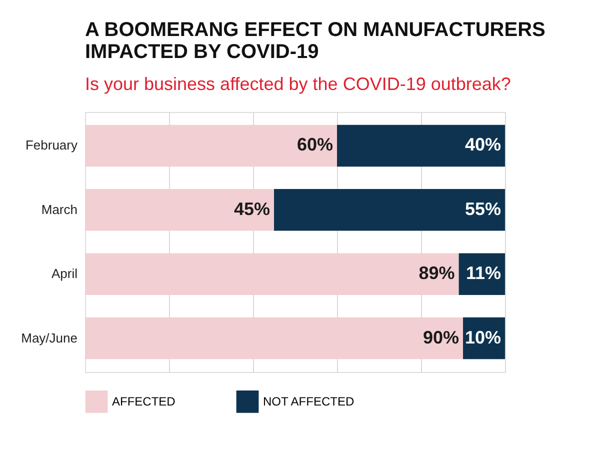  What do you see at coordinates (483, 273) in the screenshot?
I see `data-label: 11%` at bounding box center [483, 273].